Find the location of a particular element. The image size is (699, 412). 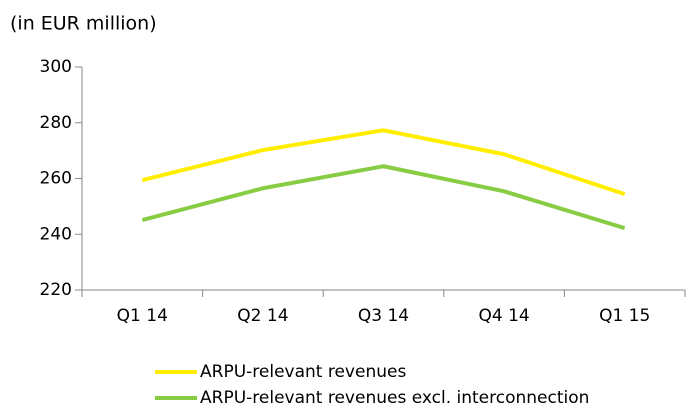

x-tick-label: Q4 14 is located at coordinates (503, 316).